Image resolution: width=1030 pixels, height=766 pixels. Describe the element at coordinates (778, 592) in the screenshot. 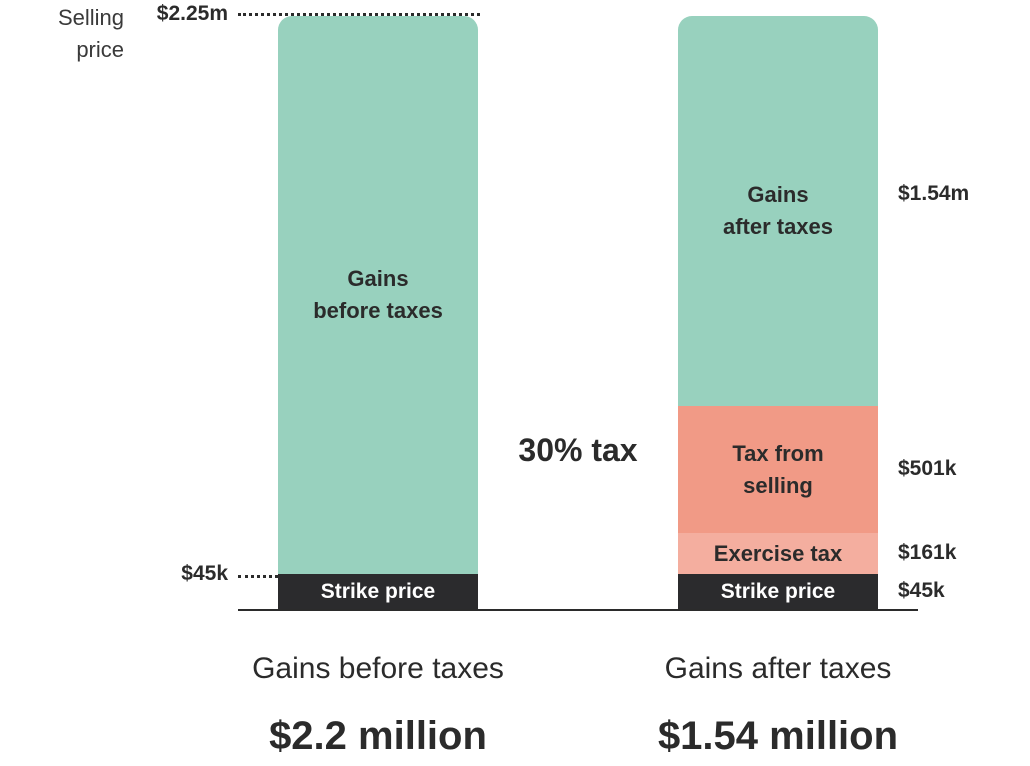

I see `segment-strike-price-after: Strike price` at that location.